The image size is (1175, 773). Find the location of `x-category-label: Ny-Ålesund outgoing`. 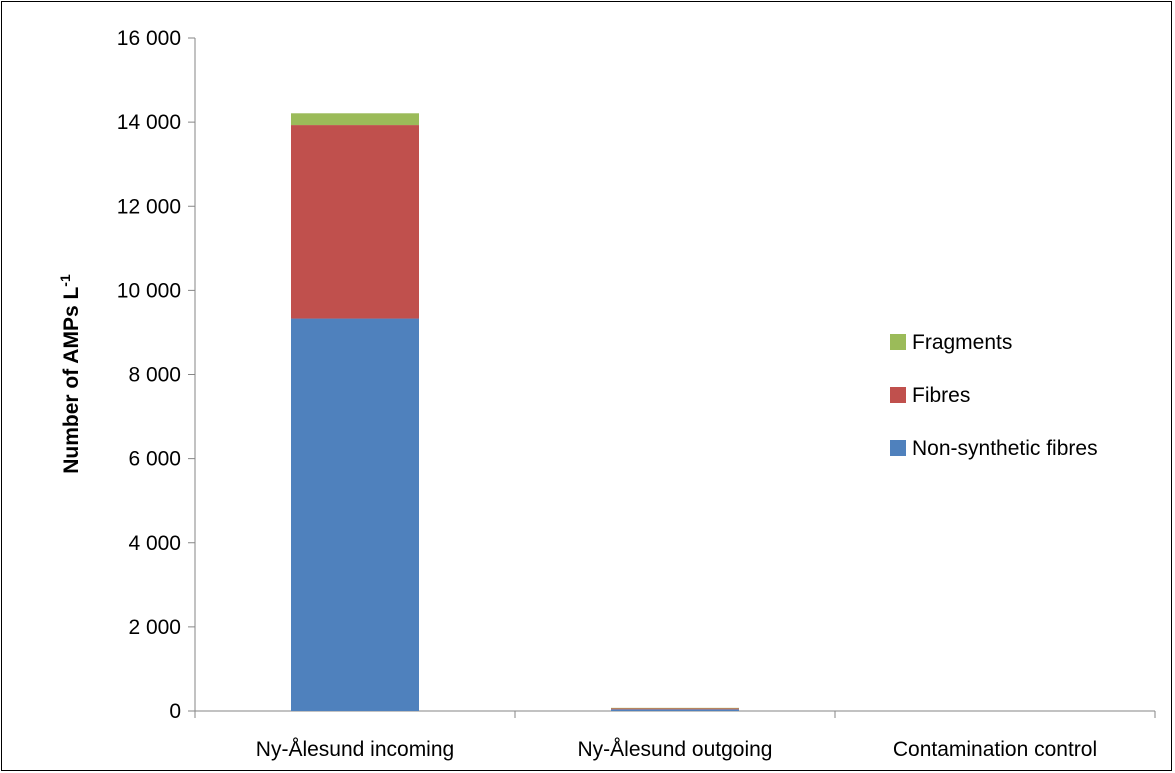

x-category-label: Ny-Ålesund outgoing is located at coordinates (675, 749).